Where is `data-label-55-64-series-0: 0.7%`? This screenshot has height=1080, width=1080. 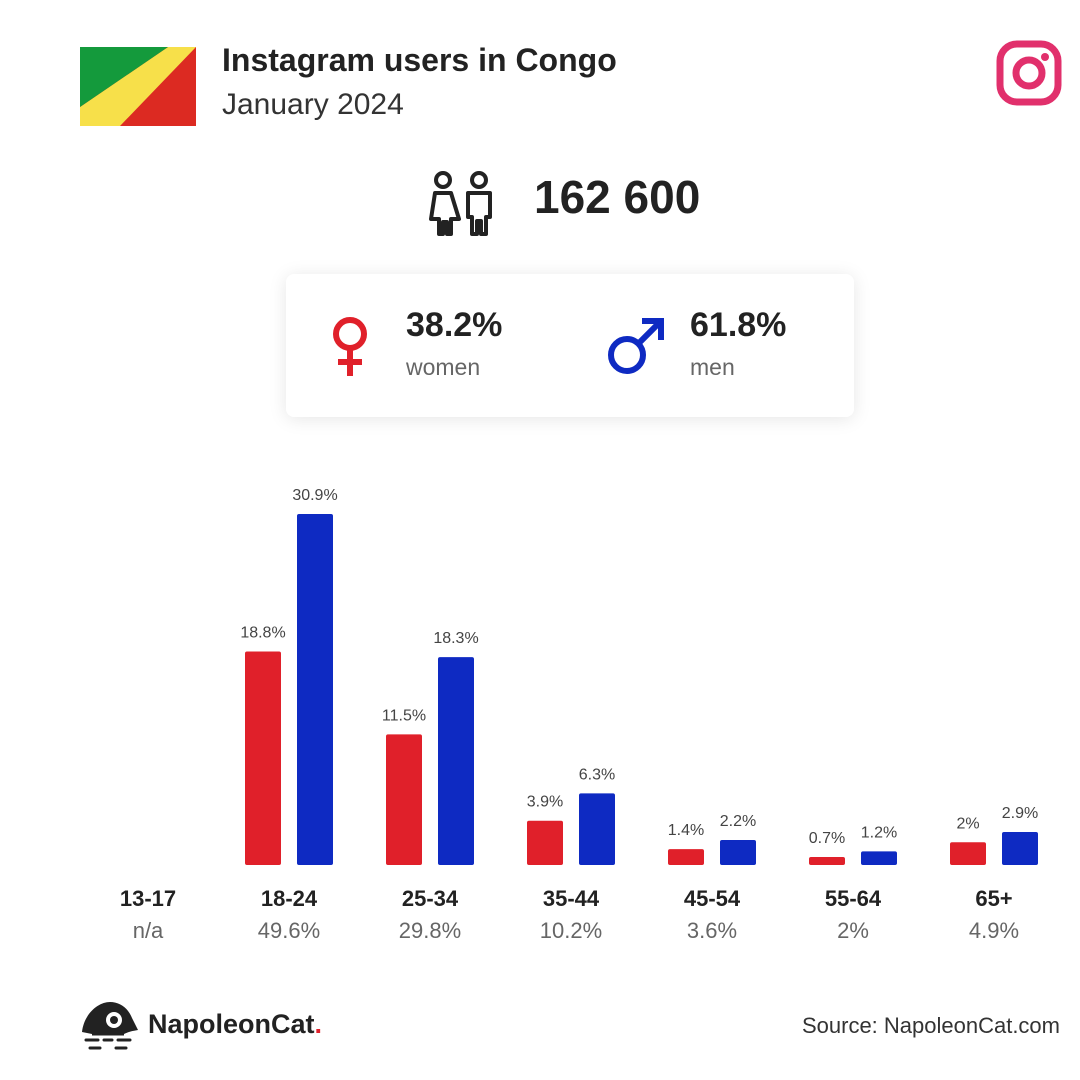
data-label-55-64-series-0: 0.7% is located at coordinates (827, 838).